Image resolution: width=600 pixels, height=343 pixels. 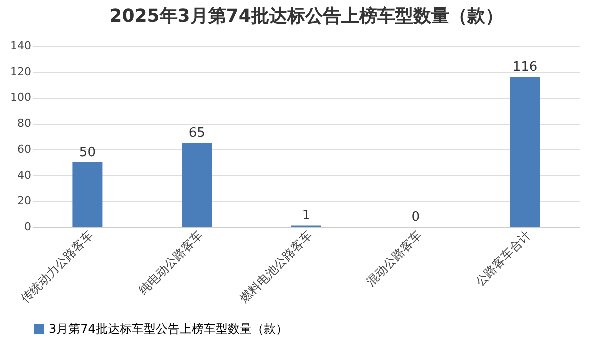 I want to click on y-tick-label: 0, so click(x=28, y=227).